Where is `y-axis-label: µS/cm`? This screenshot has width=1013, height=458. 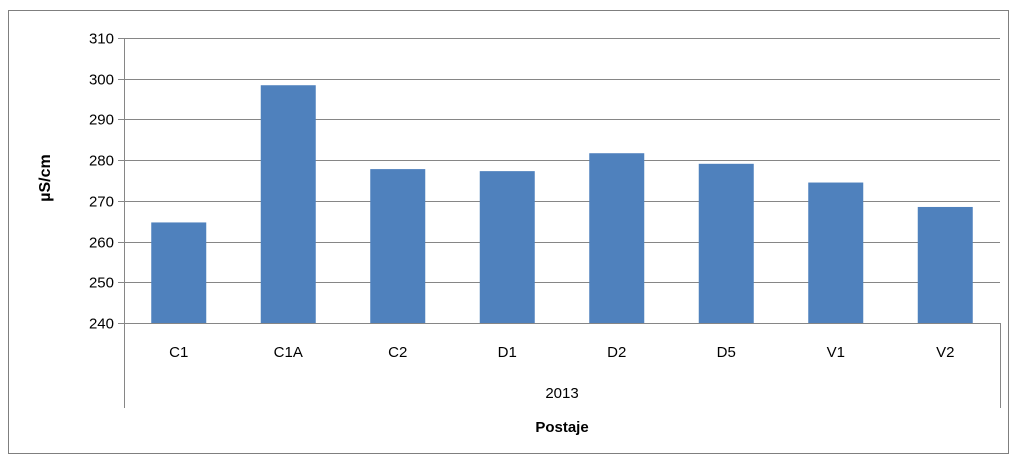
y-axis-label: µS/cm is located at coordinates (45, 177).